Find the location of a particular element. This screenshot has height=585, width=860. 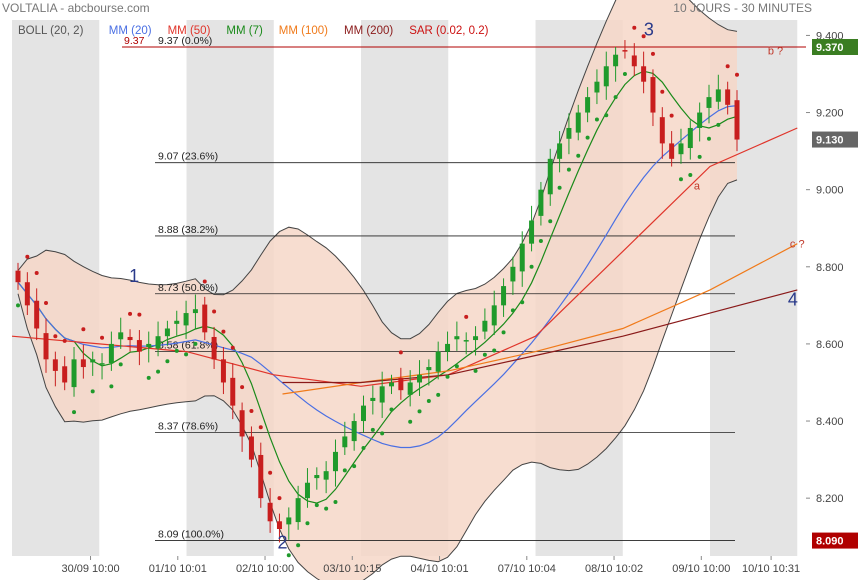

x-tick-label: 08/10 10:02 is located at coordinates (614, 569).